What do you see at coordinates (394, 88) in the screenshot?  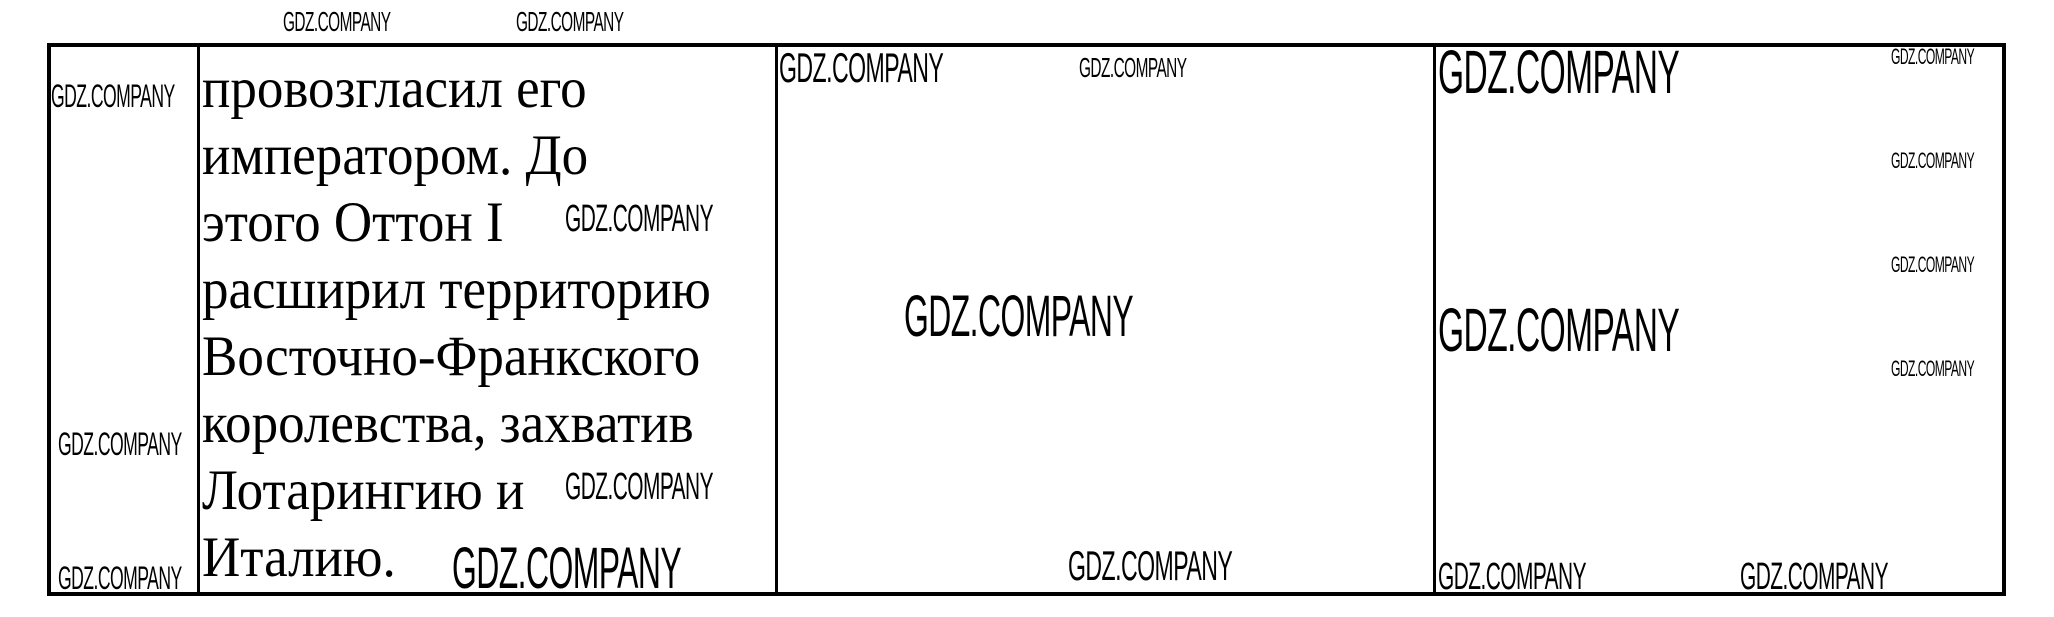 I see `text-line: провозгласил его` at bounding box center [394, 88].